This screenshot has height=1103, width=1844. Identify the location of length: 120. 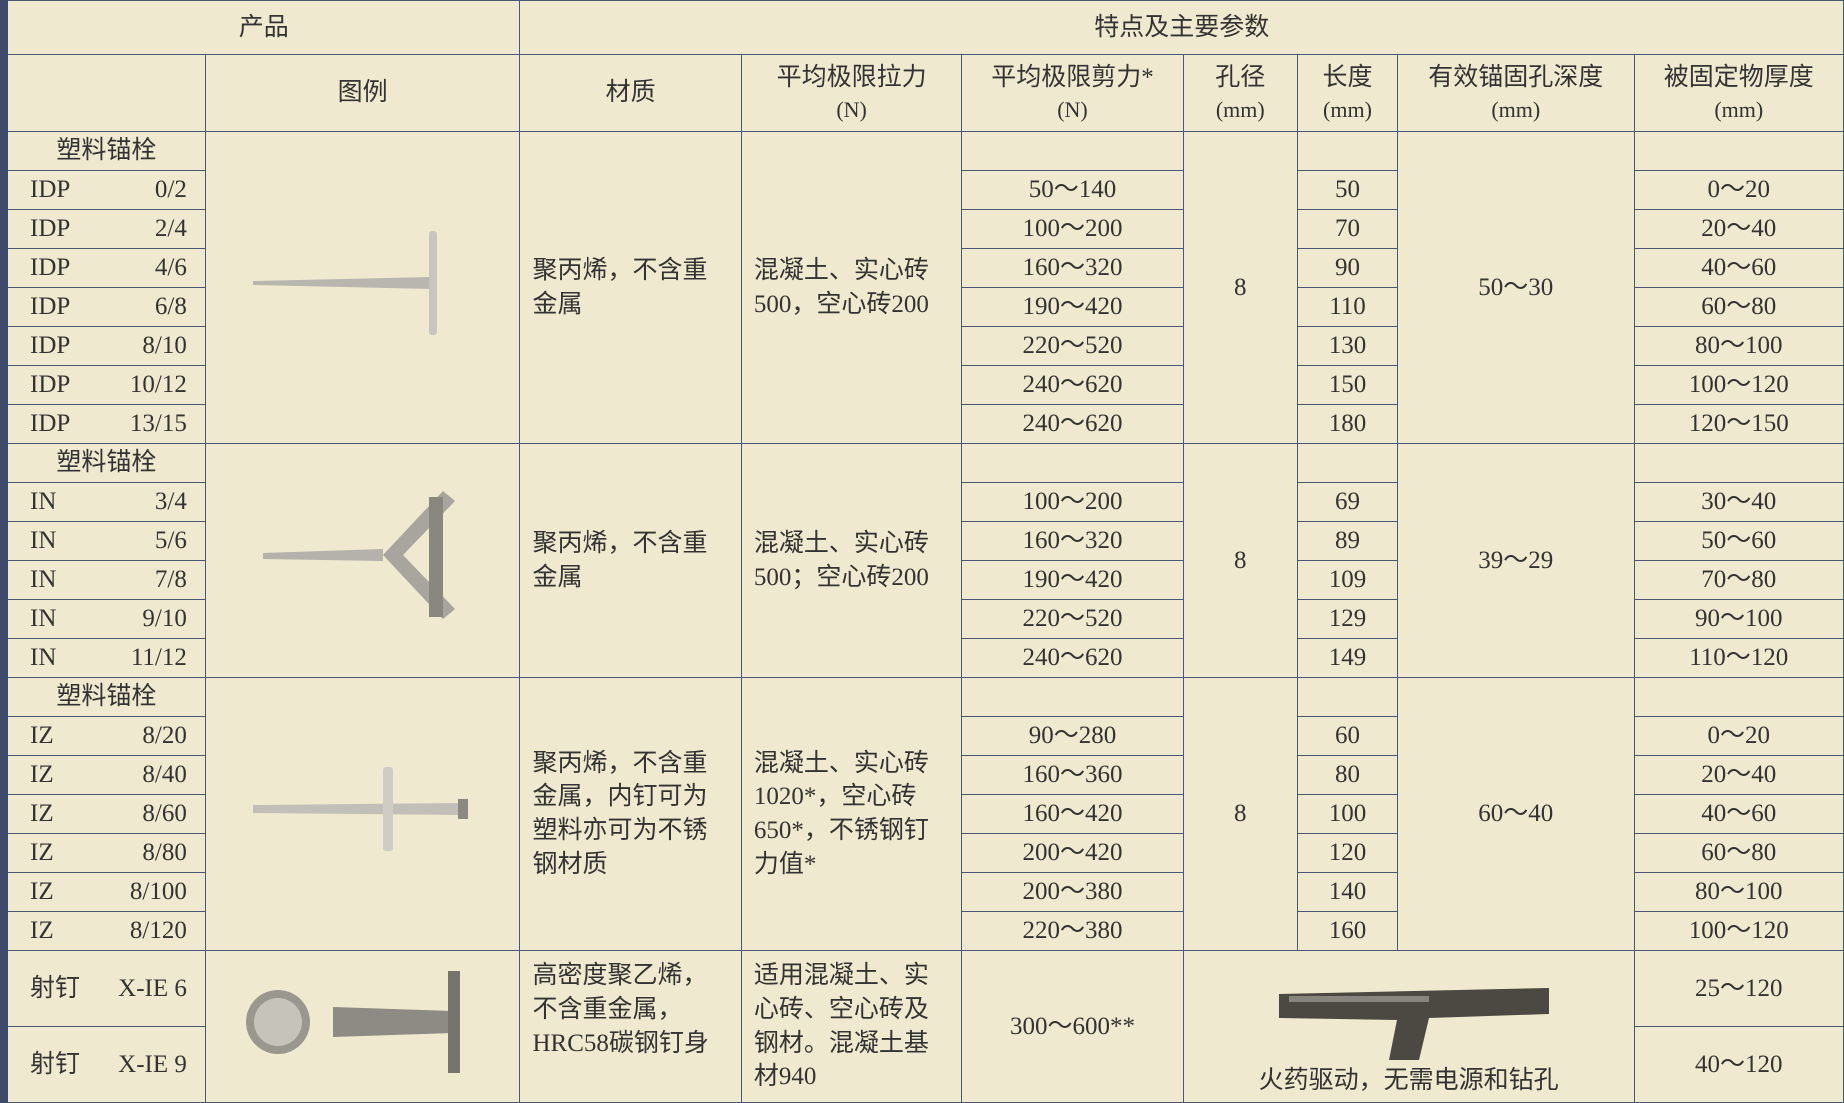
(1347, 853).